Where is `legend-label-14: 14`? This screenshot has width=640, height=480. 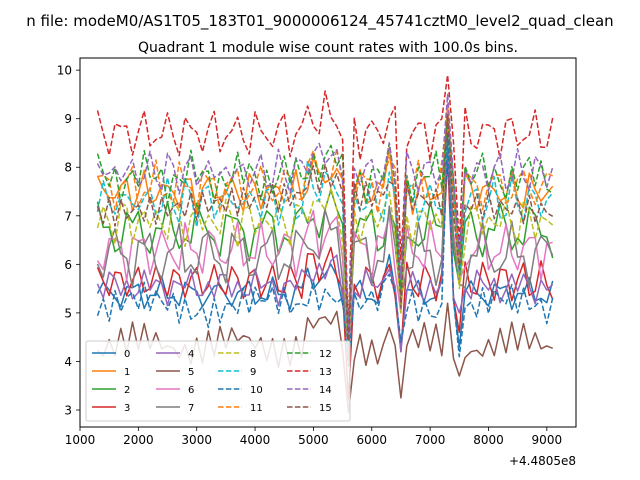
legend-label-14: 14 is located at coordinates (325, 390).